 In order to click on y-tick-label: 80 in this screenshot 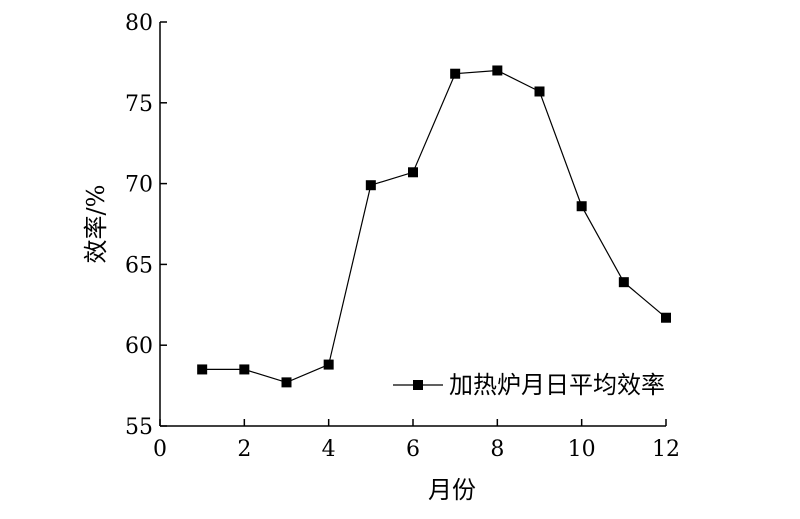, I will do `click(139, 23)`.